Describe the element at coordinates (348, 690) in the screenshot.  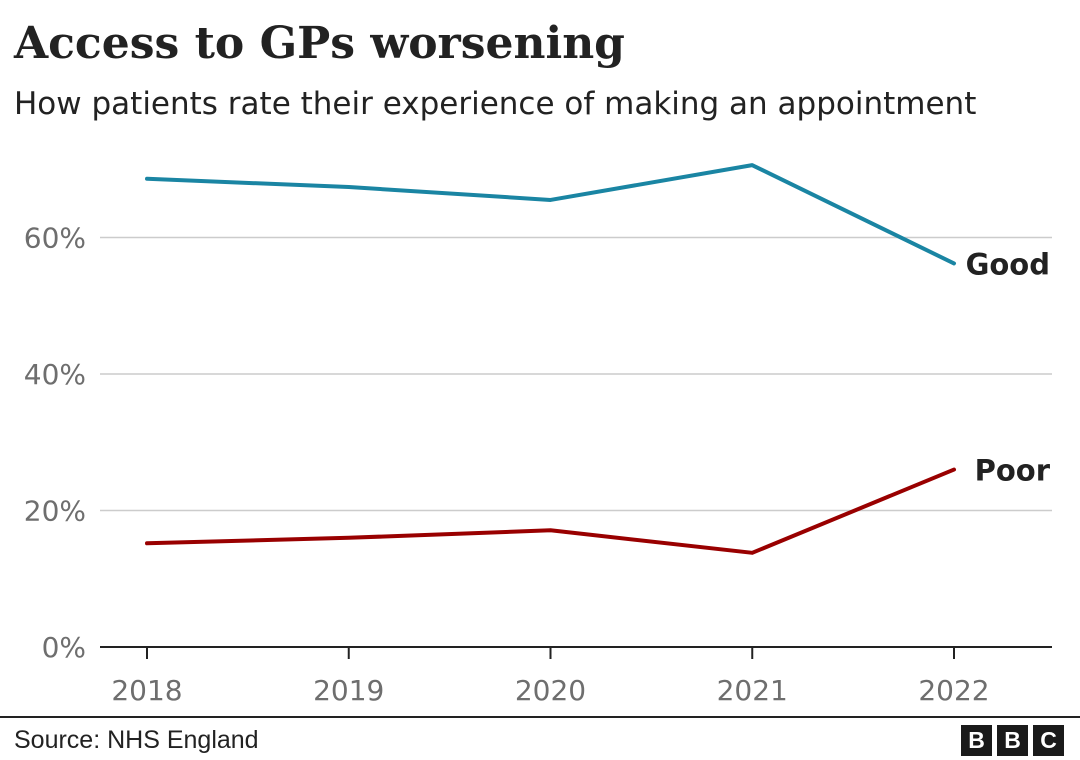
I see `x-tick-label: 2019` at that location.